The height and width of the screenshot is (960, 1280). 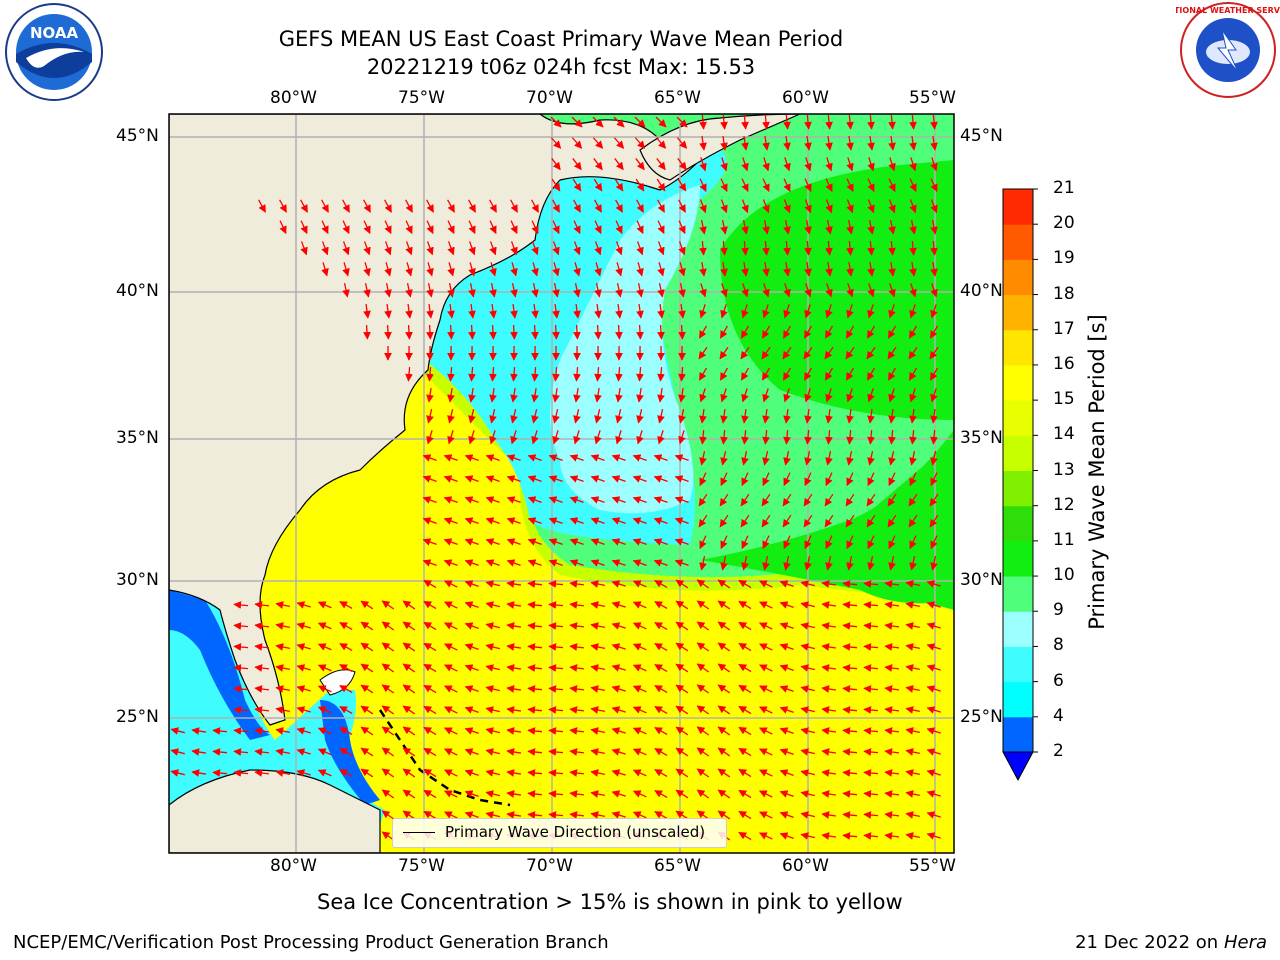 I want to click on colorbar-tick-label: 15, so click(x=1064, y=399).